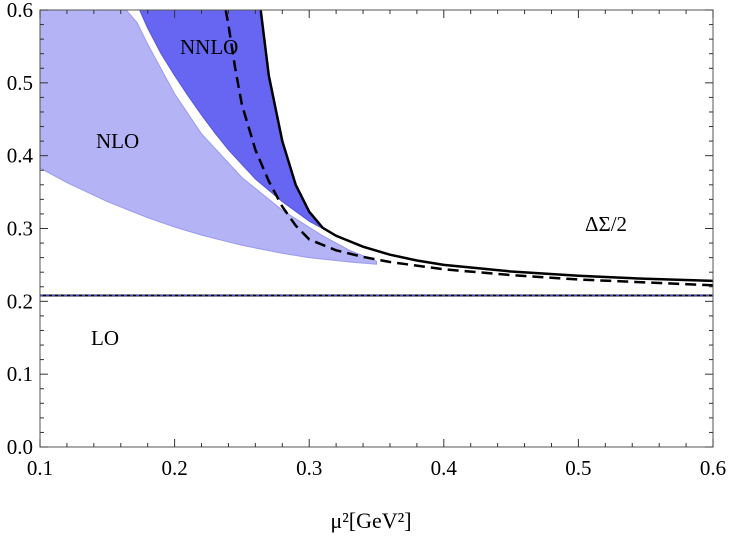  I want to click on annotation-nnlo: NNLO, so click(209, 47).